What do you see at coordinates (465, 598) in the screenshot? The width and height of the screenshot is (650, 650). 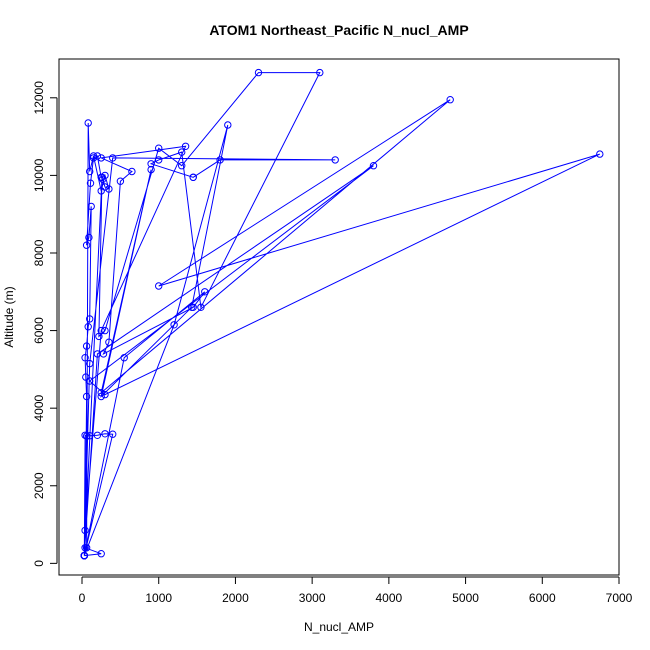 I see `x-tick-label: 5000` at bounding box center [465, 598].